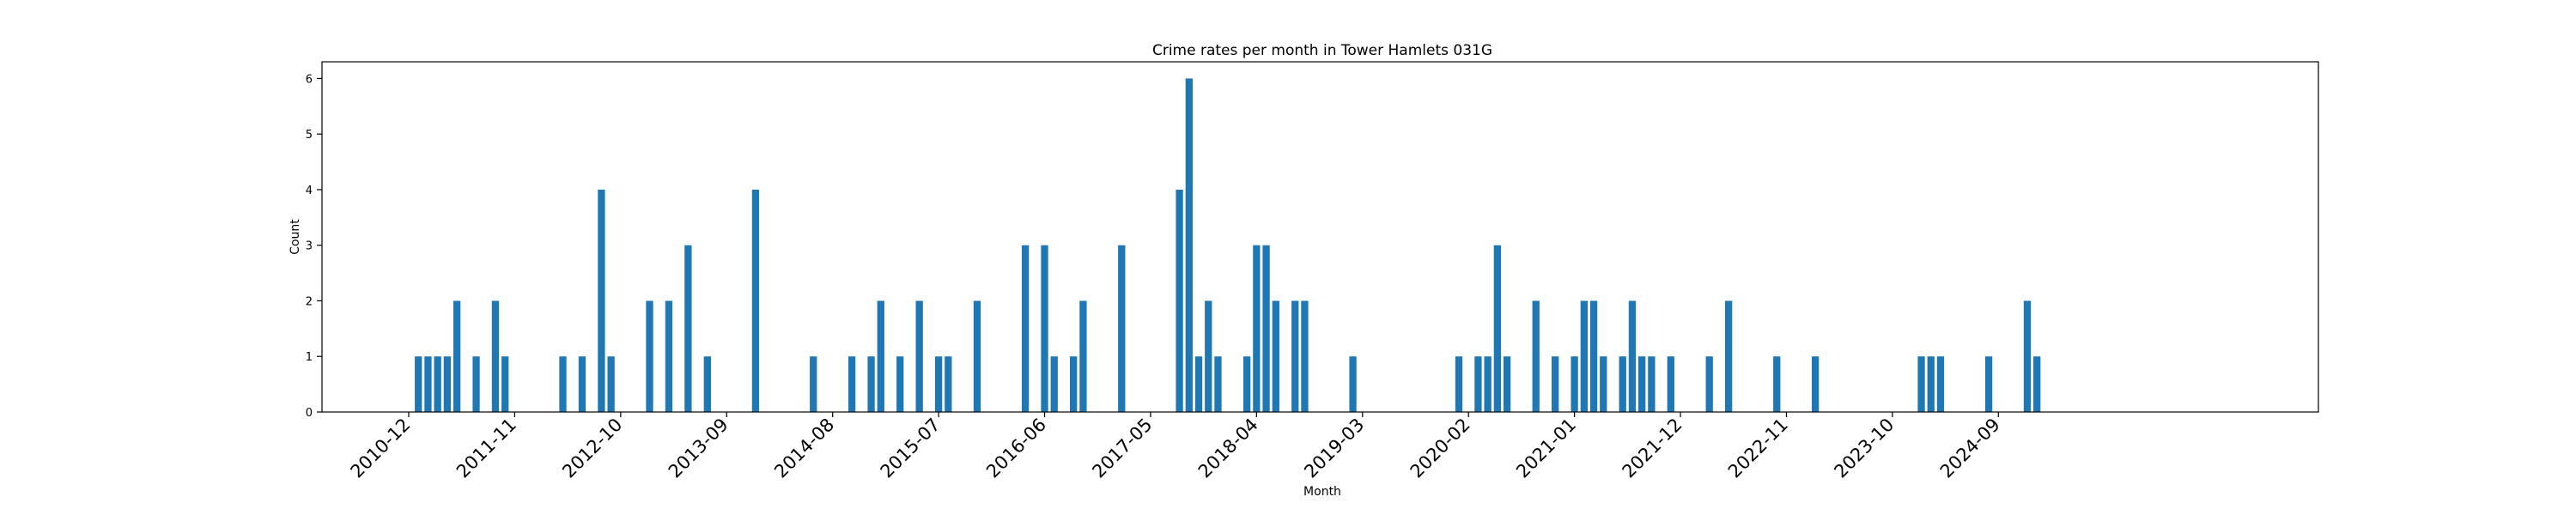 The height and width of the screenshot is (515, 2576). What do you see at coordinates (1440, 448) in the screenshot?
I see `x-tick-label: 2020-02` at bounding box center [1440, 448].